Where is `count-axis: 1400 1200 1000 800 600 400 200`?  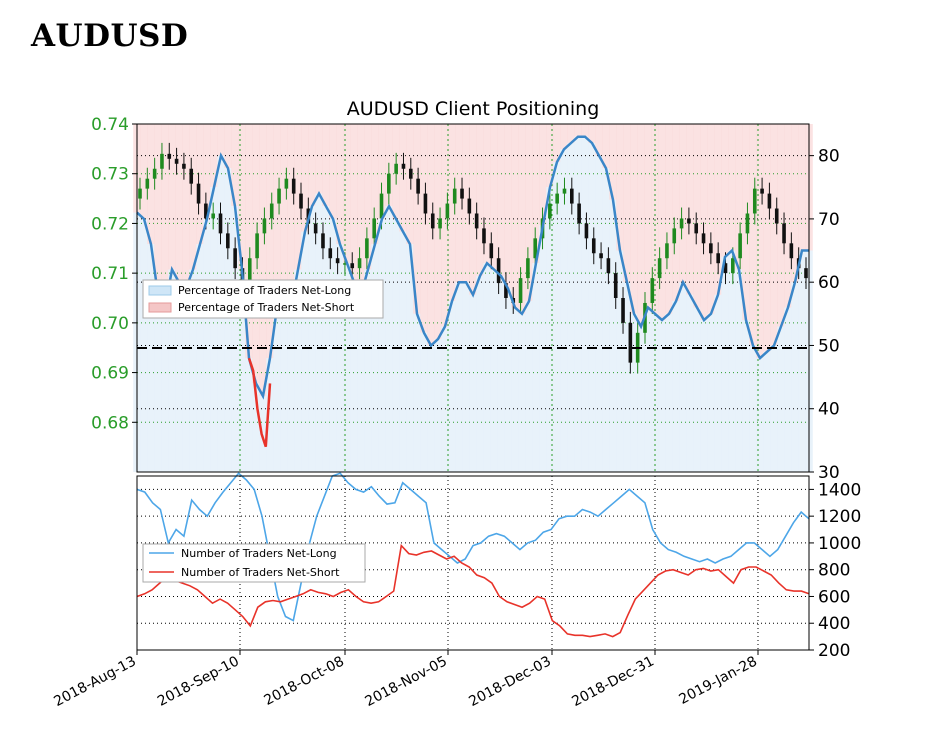 count-axis: 1400 1200 1000 800 600 400 200 is located at coordinates (835, 570).